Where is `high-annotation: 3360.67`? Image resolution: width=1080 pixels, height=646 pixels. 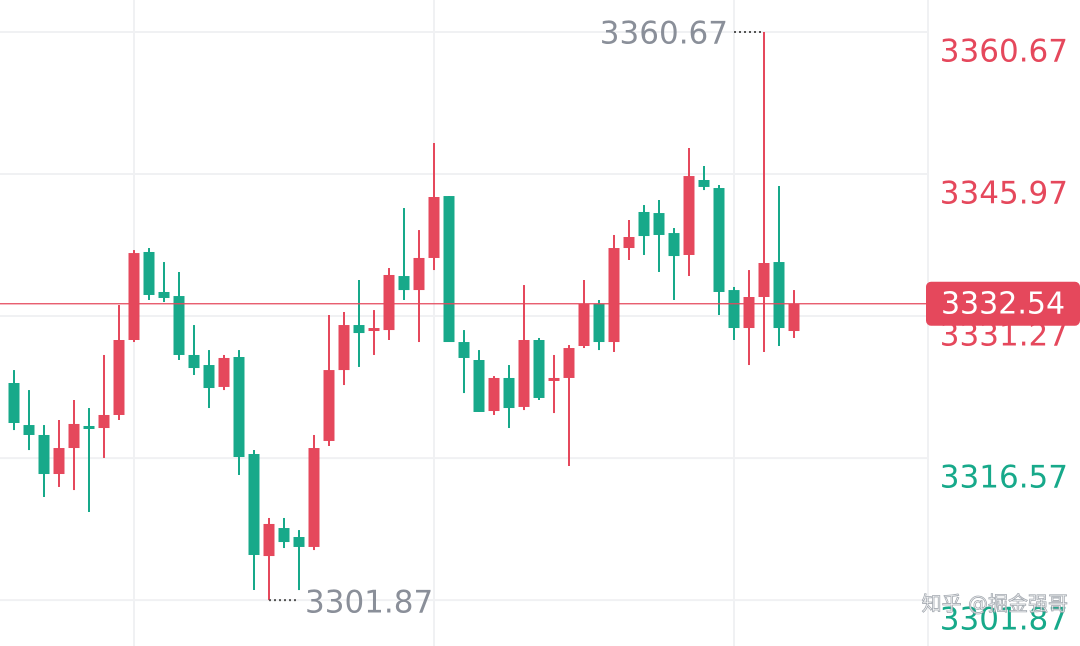 high-annotation: 3360.67 is located at coordinates (664, 33).